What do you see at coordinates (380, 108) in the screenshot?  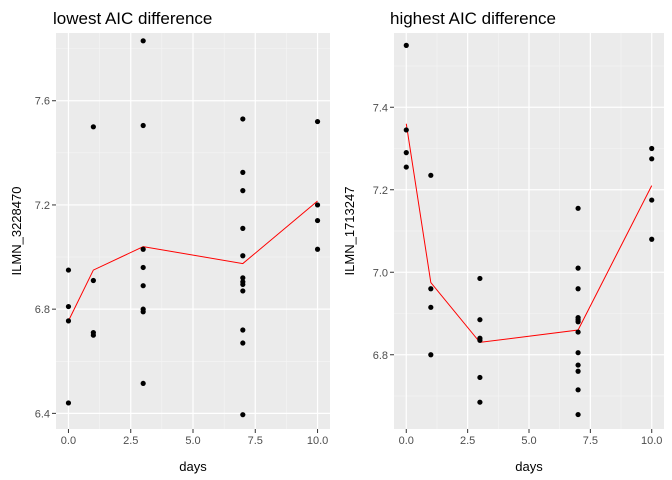 I see `y-tick-label: 7.4` at bounding box center [380, 108].